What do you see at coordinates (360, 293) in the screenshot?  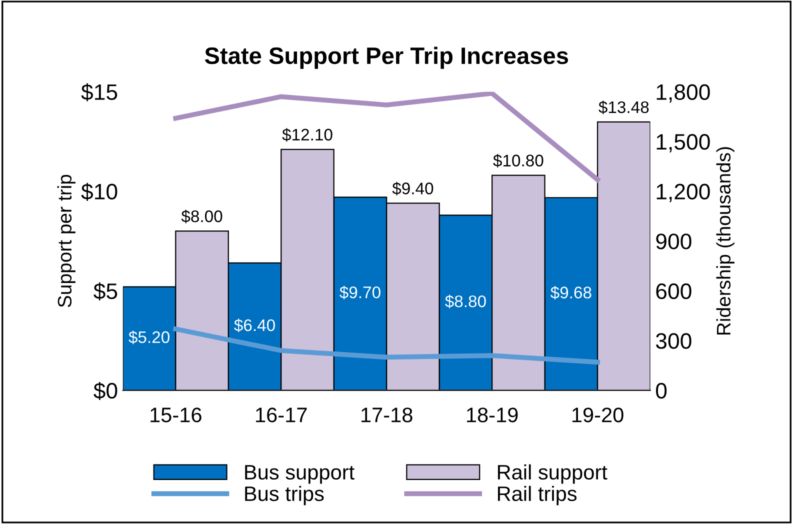 I see `data-label: $9.70` at bounding box center [360, 293].